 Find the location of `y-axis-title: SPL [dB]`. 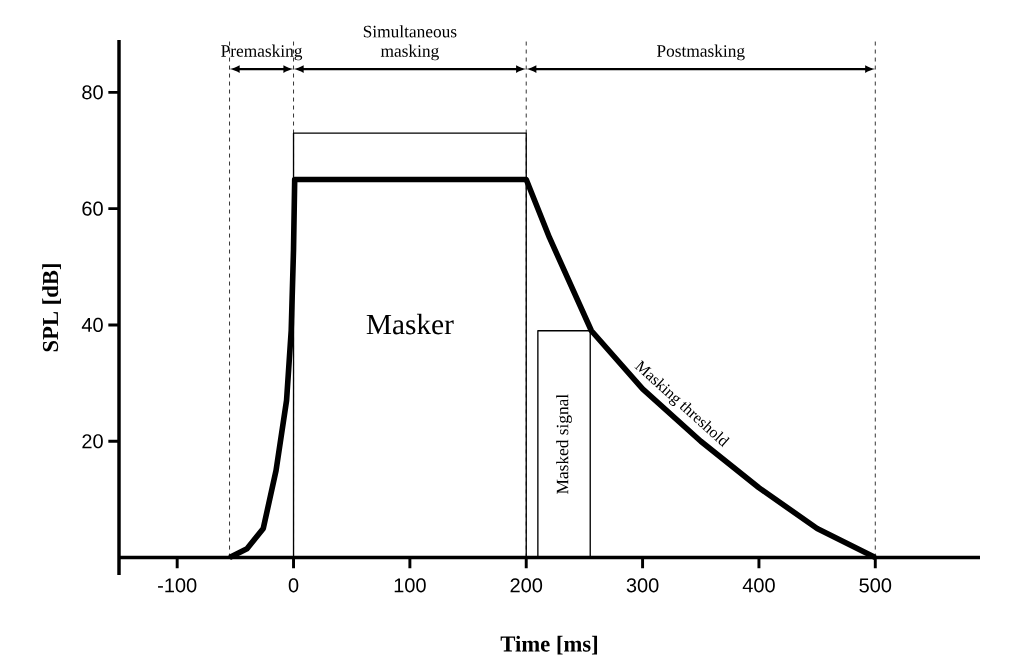

y-axis-title: SPL [dB] is located at coordinates (51, 308).